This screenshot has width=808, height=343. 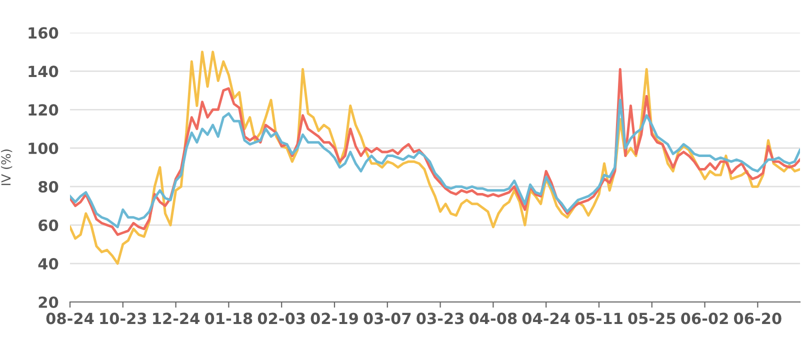 I want to click on x-tick-label: 12-24, so click(x=176, y=318).